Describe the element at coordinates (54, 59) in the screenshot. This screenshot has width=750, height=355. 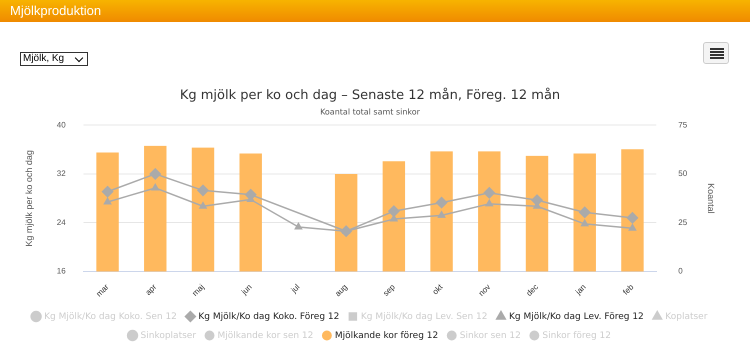
I see `text: Mjölk, Kg` at that location.